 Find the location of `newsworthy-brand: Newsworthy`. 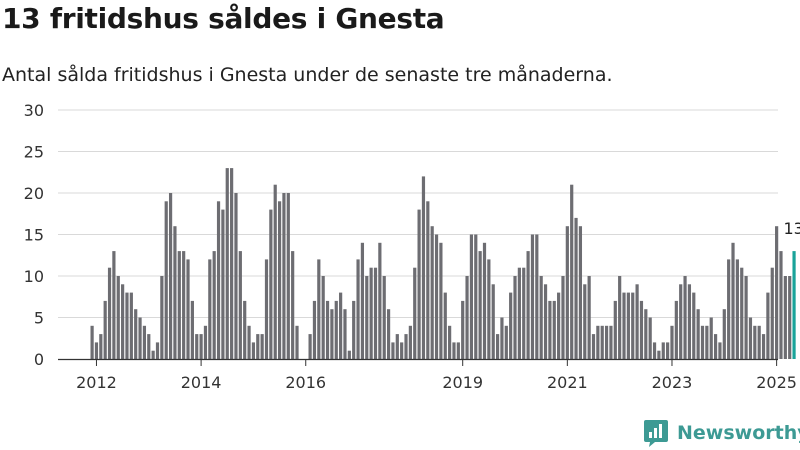

newsworthy-brand: Newsworthy is located at coordinates (721, 433).